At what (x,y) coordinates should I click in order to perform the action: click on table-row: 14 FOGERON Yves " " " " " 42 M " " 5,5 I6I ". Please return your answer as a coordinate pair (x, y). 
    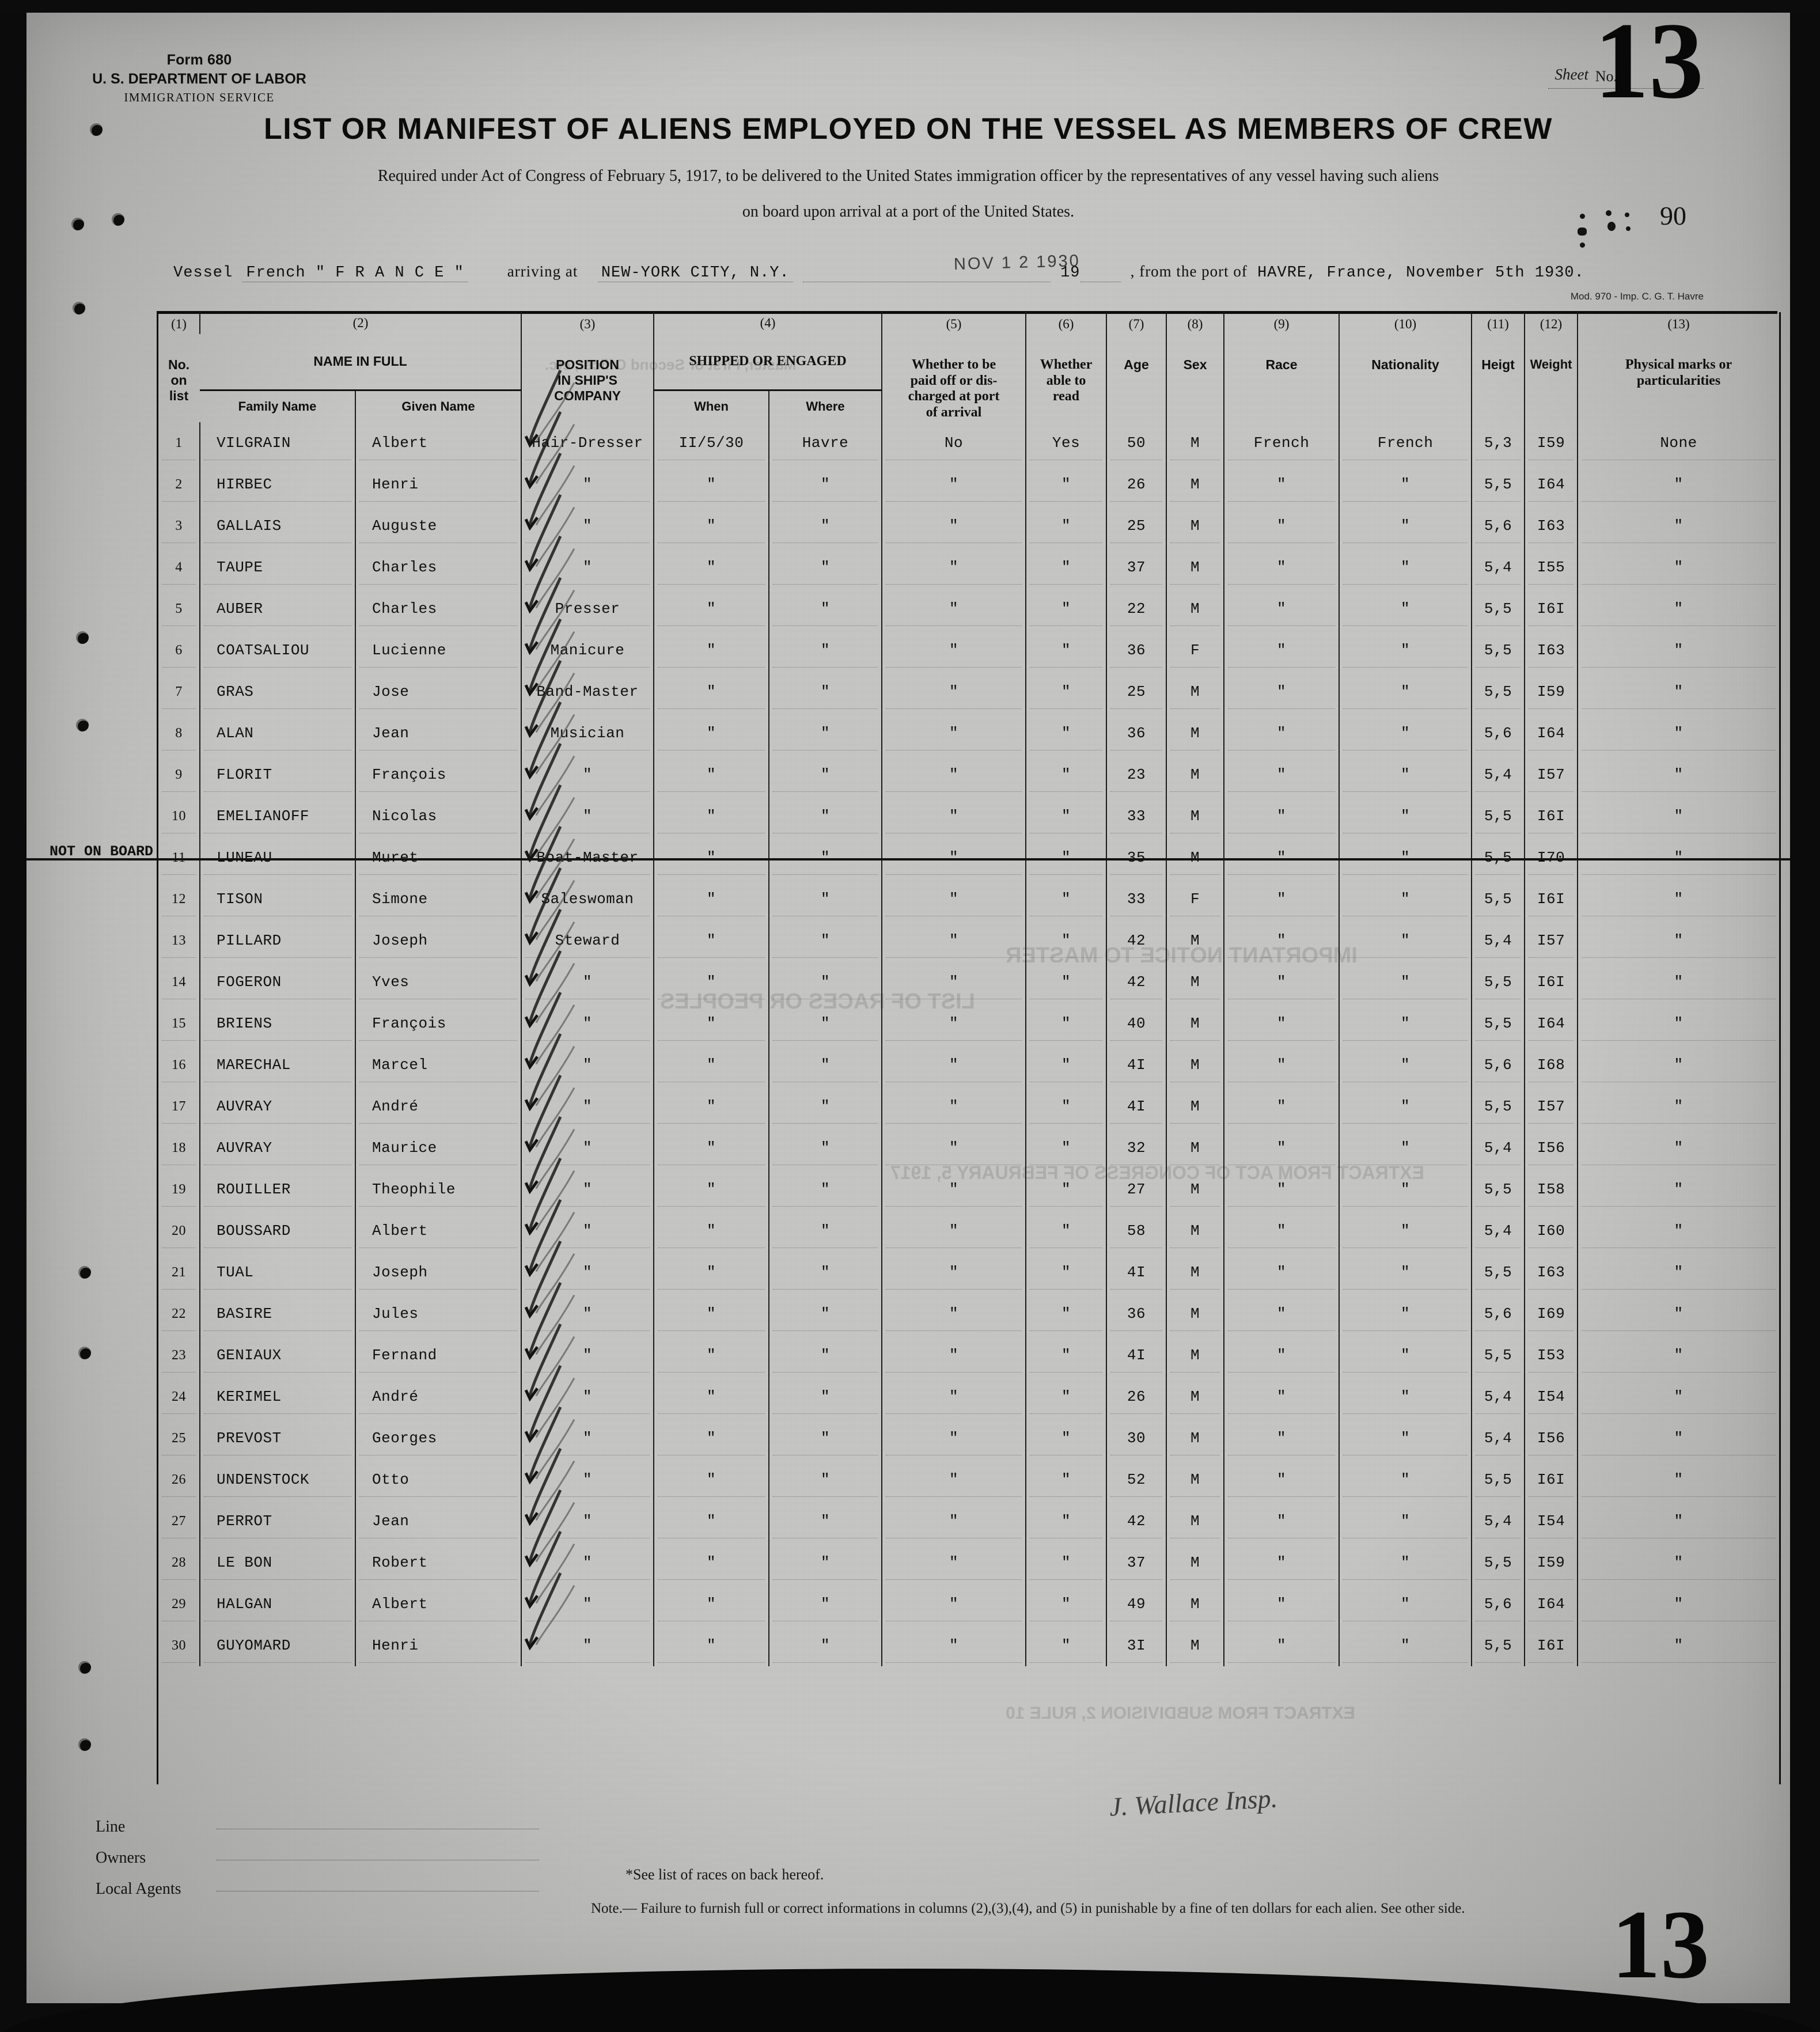
    Looking at the image, I should click on (969, 982).